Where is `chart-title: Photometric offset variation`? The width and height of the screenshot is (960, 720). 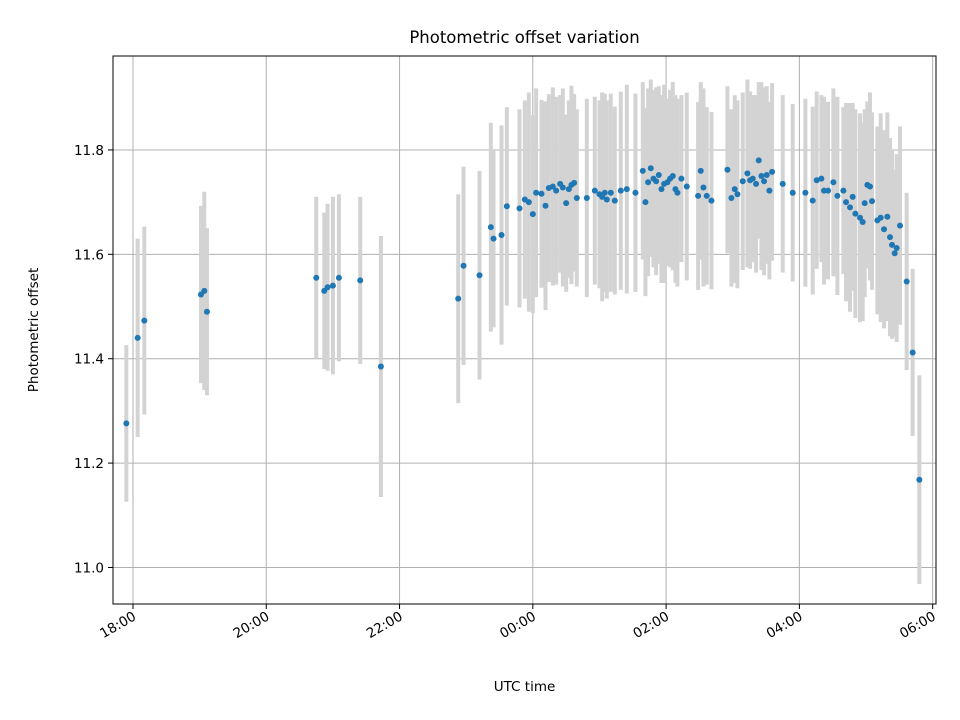
chart-title: Photometric offset variation is located at coordinates (524, 37).